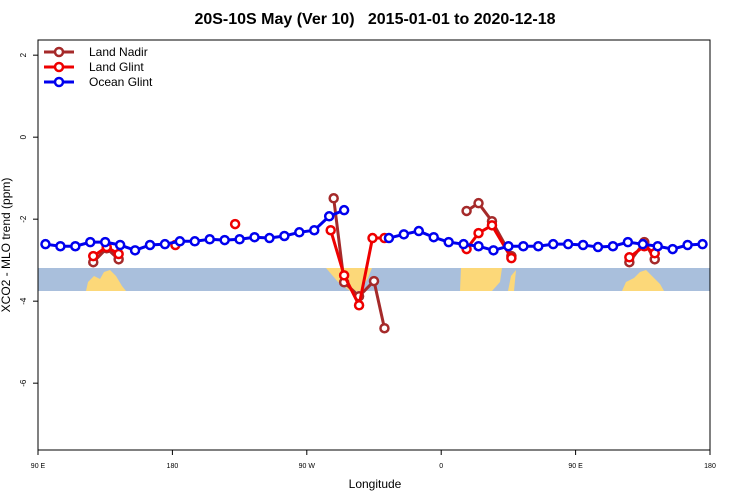 Image resolution: width=750 pixels, height=500 pixels. What do you see at coordinates (23, 219) in the screenshot?
I see `y-tick-label: -2` at bounding box center [23, 219].